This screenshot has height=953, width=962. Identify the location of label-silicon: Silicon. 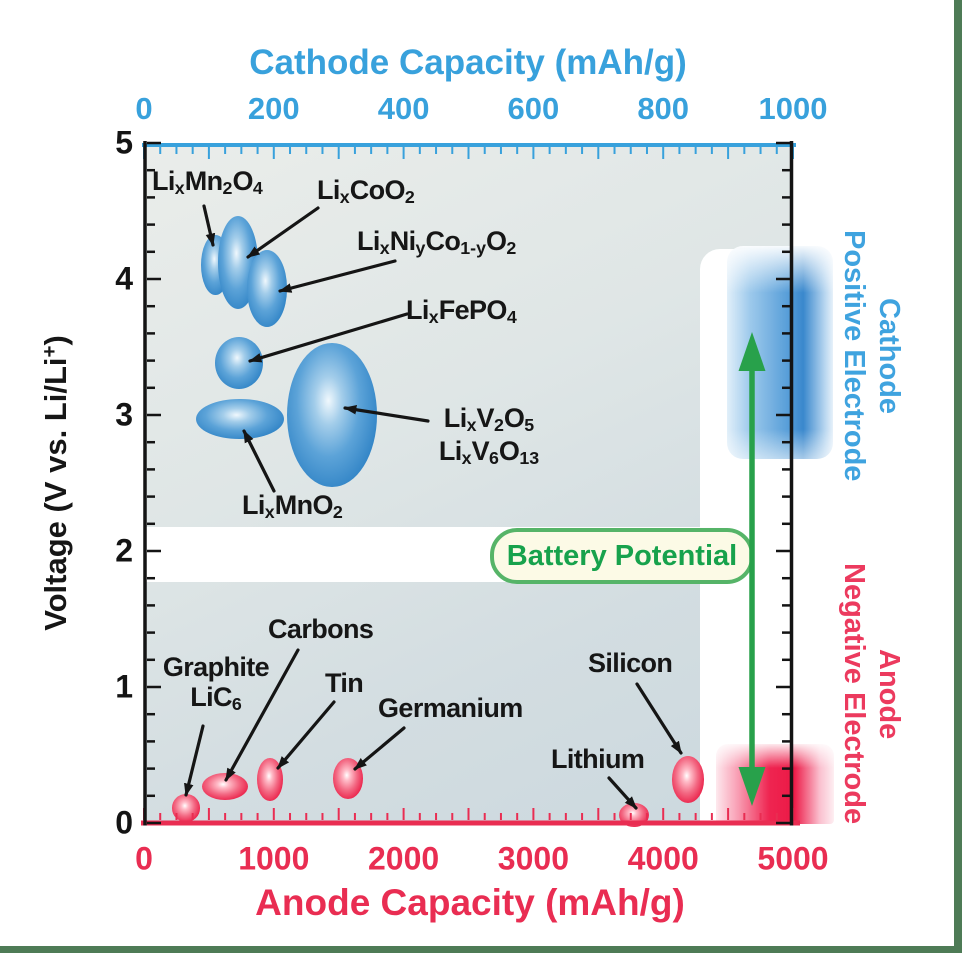
(630, 663).